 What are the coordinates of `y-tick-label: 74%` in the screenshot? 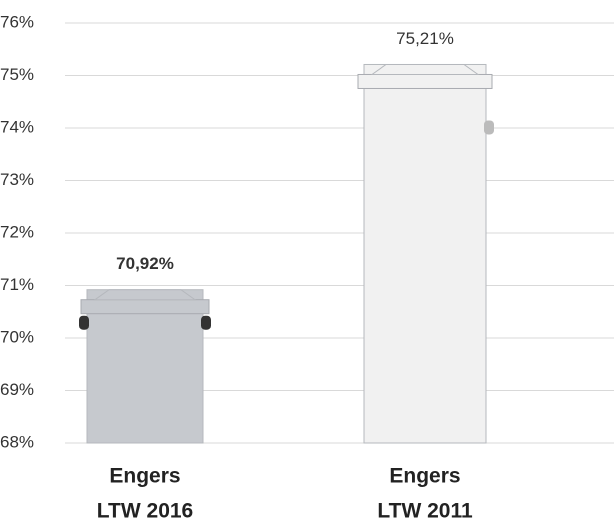 It's located at (17, 126).